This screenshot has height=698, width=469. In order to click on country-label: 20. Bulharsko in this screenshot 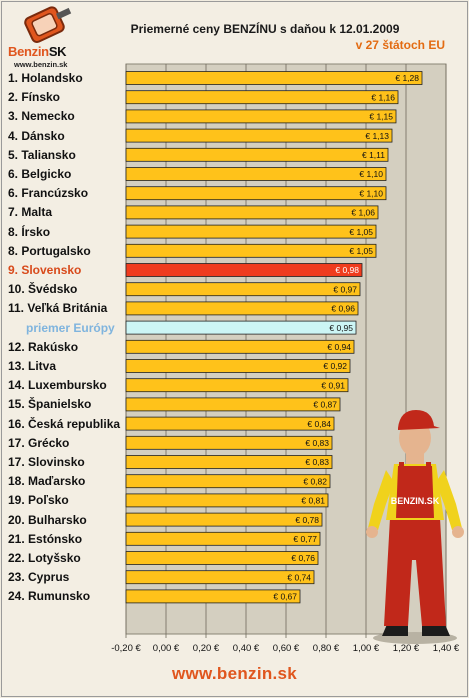, I will do `click(47, 519)`.